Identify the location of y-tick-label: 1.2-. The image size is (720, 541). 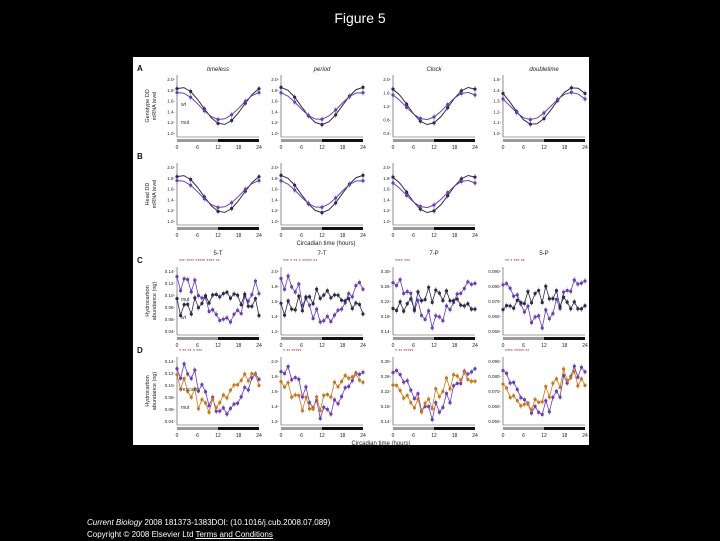
(275, 210).